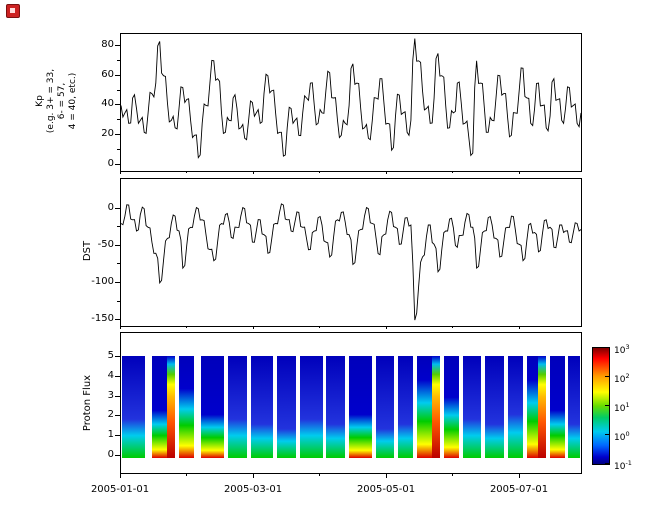  What do you see at coordinates (110, 454) in the screenshot?
I see `pf-ytick: 0` at bounding box center [110, 454].